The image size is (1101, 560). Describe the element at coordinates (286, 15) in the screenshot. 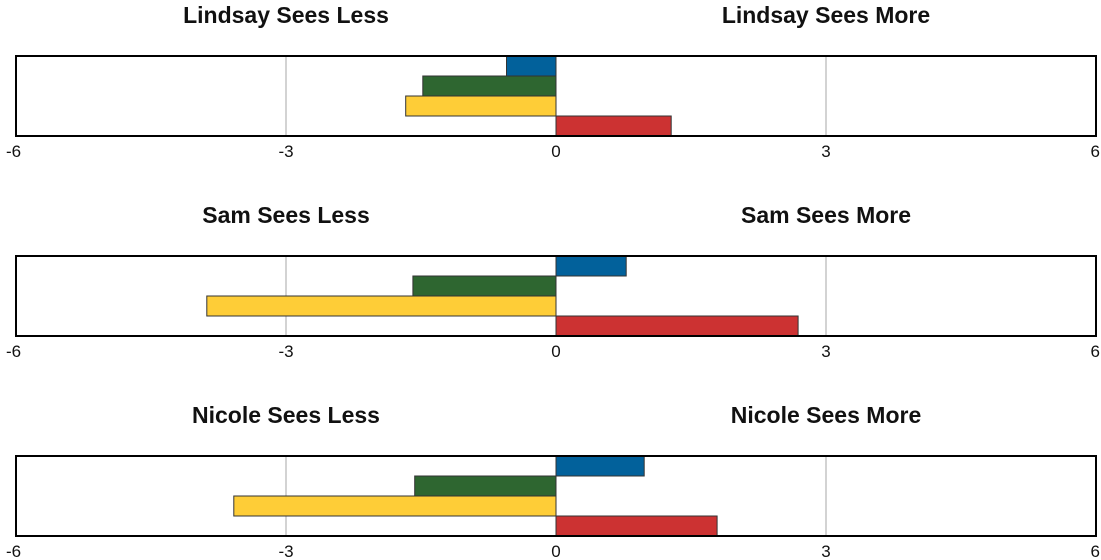

I see `panel-left-title: Lindsay Sees Less` at that location.